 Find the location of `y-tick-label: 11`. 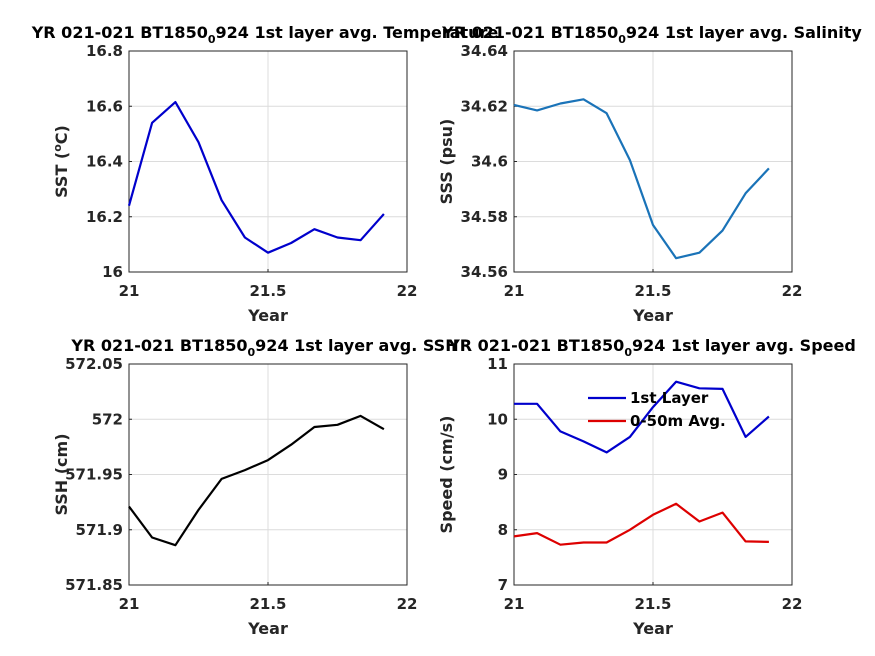

y-tick-label: 11 is located at coordinates (497, 364).